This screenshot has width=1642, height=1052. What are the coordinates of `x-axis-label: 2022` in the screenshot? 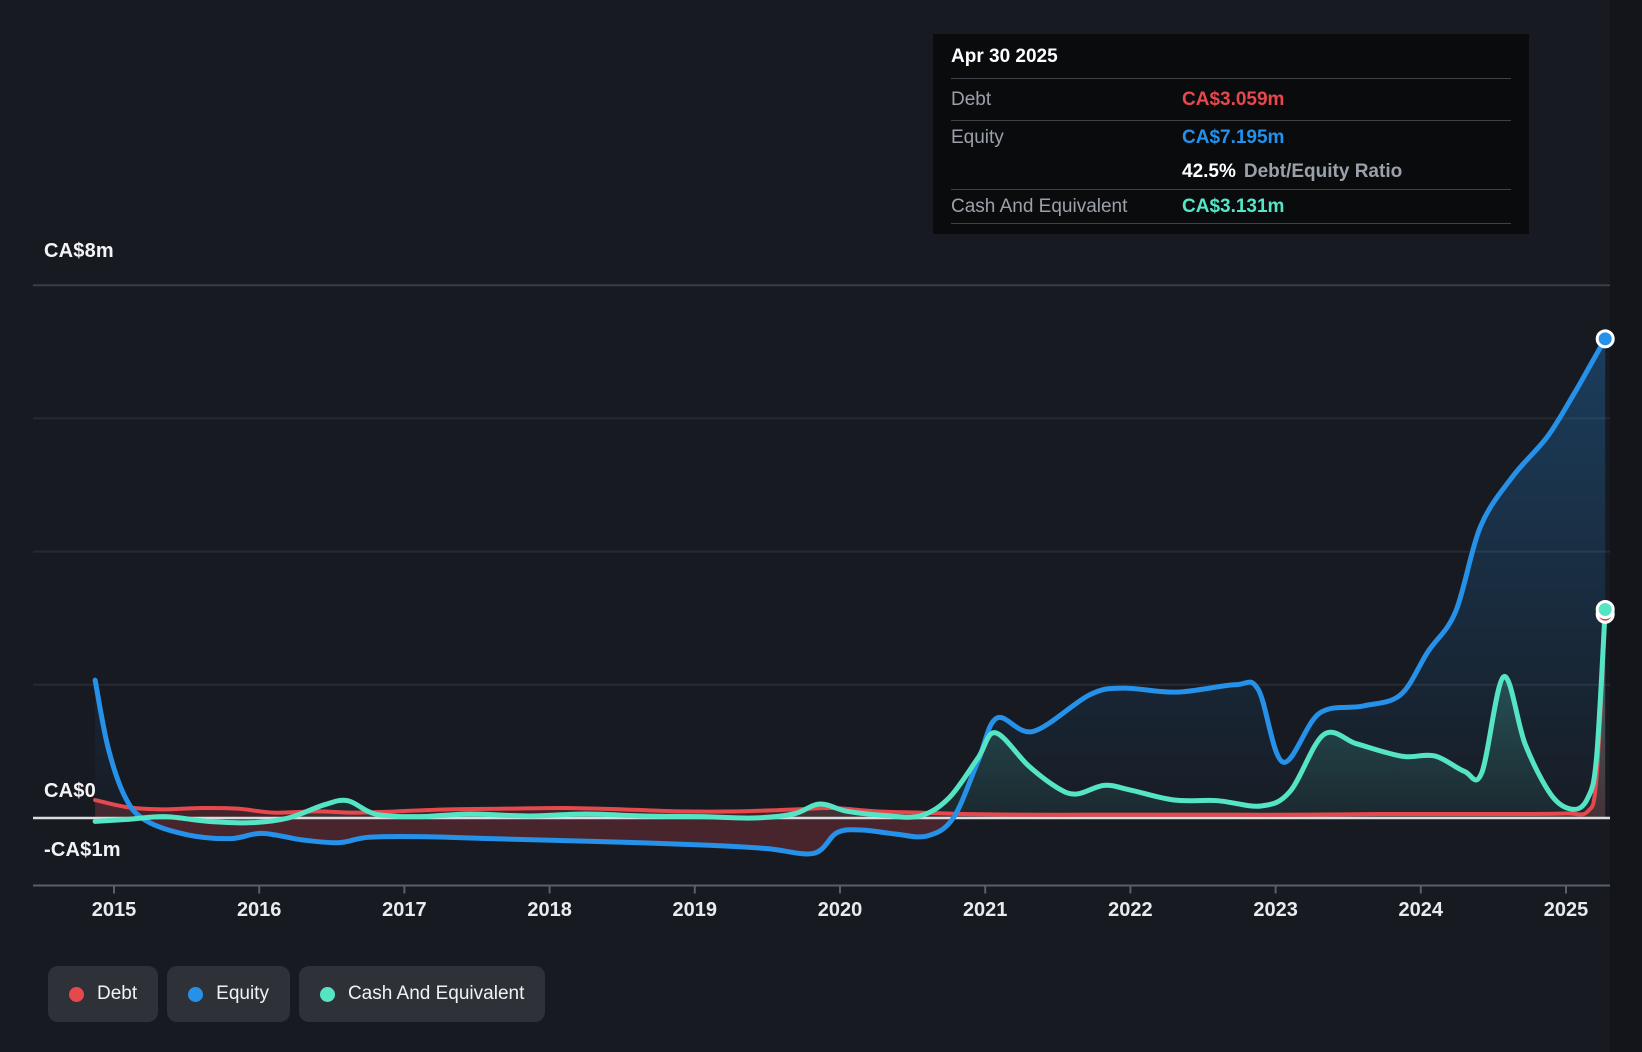 It's located at (1130, 910).